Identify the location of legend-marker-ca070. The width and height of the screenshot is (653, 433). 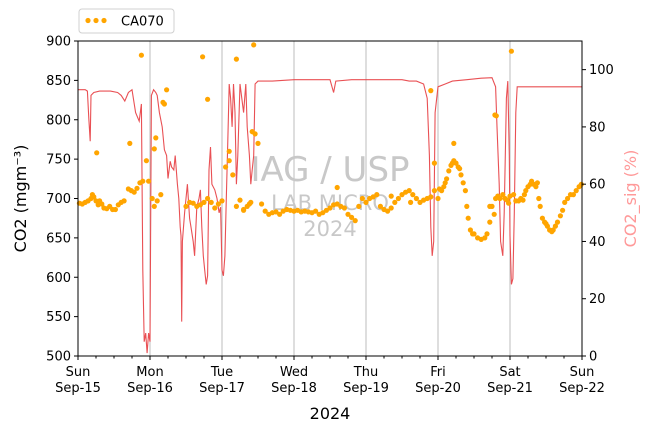
(96, 20).